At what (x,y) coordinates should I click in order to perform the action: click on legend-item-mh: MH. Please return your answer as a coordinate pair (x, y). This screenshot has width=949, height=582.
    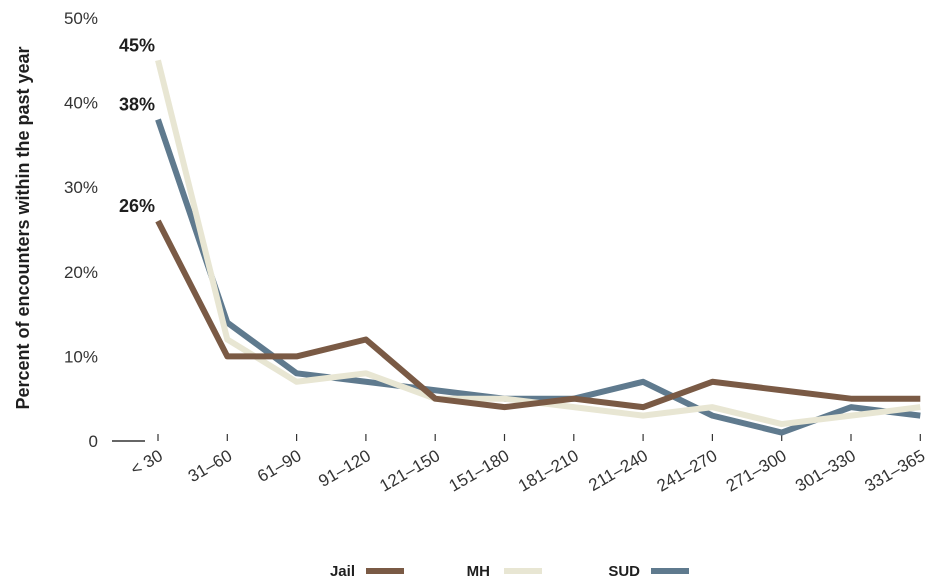
    Looking at the image, I should click on (504, 571).